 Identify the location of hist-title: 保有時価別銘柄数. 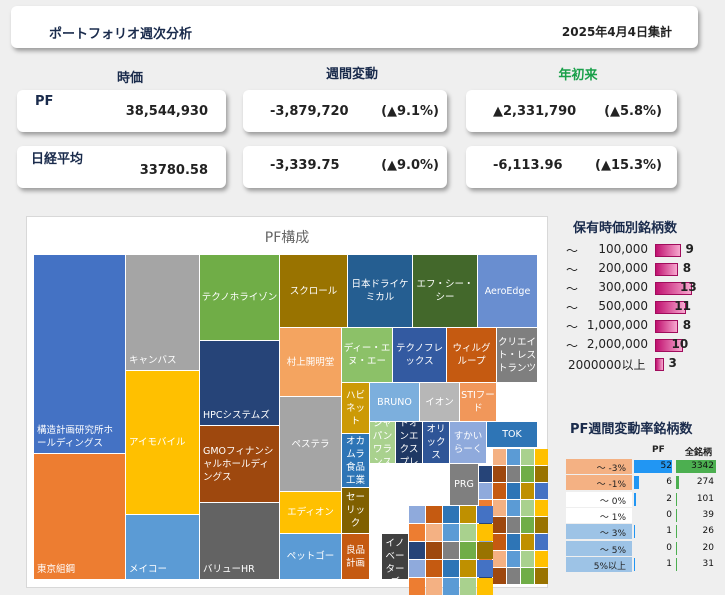
(625, 228).